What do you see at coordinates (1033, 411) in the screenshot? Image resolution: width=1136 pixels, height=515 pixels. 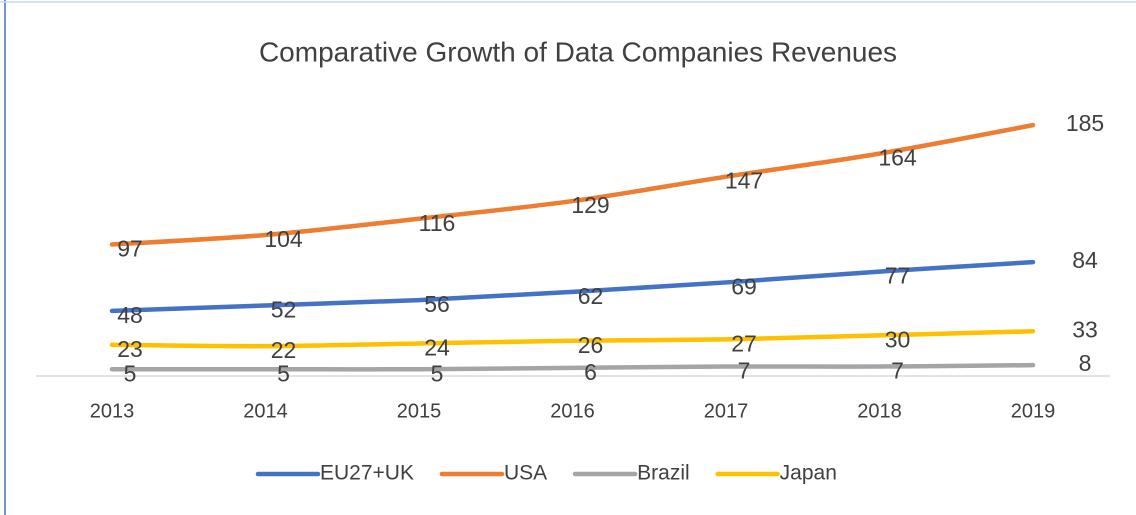 I see `x-tick-label: 2019` at bounding box center [1033, 411].